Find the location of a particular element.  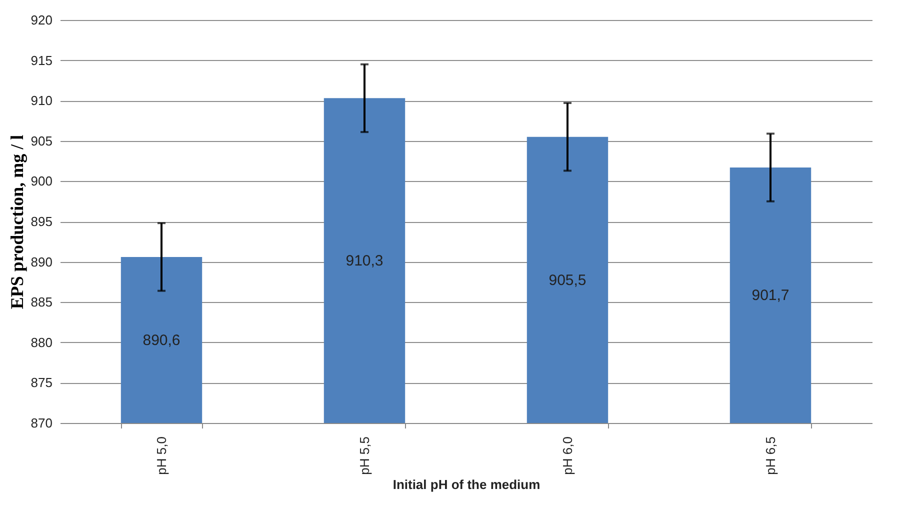

y-tick-label: 905 is located at coordinates (41, 140).